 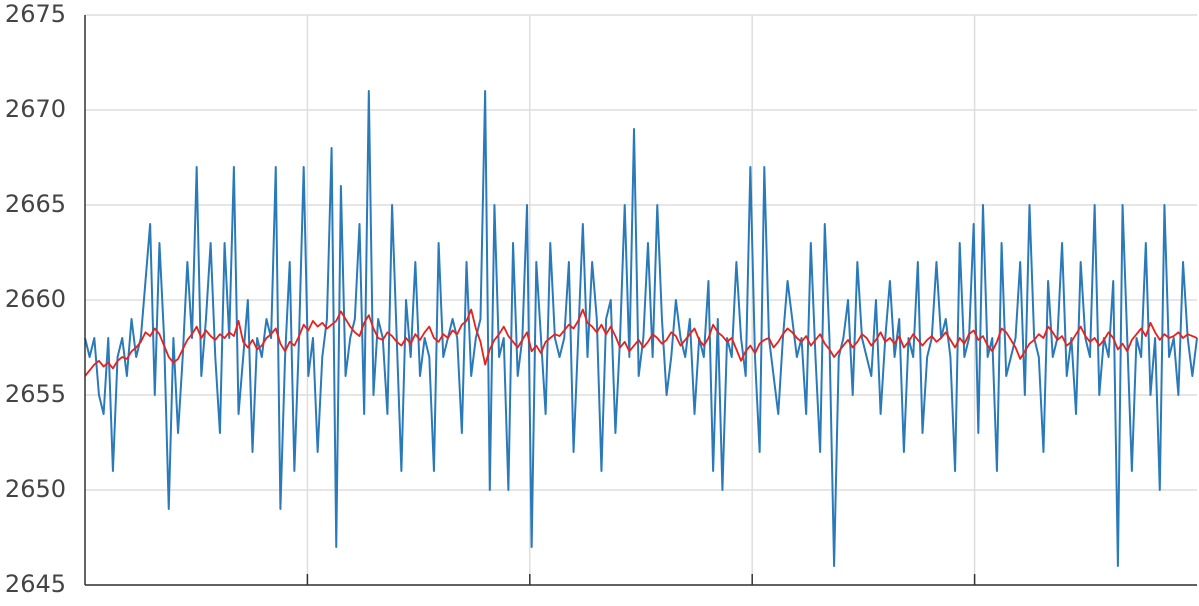 What do you see at coordinates (35, 394) in the screenshot?
I see `y-tick-label: 2655` at bounding box center [35, 394].